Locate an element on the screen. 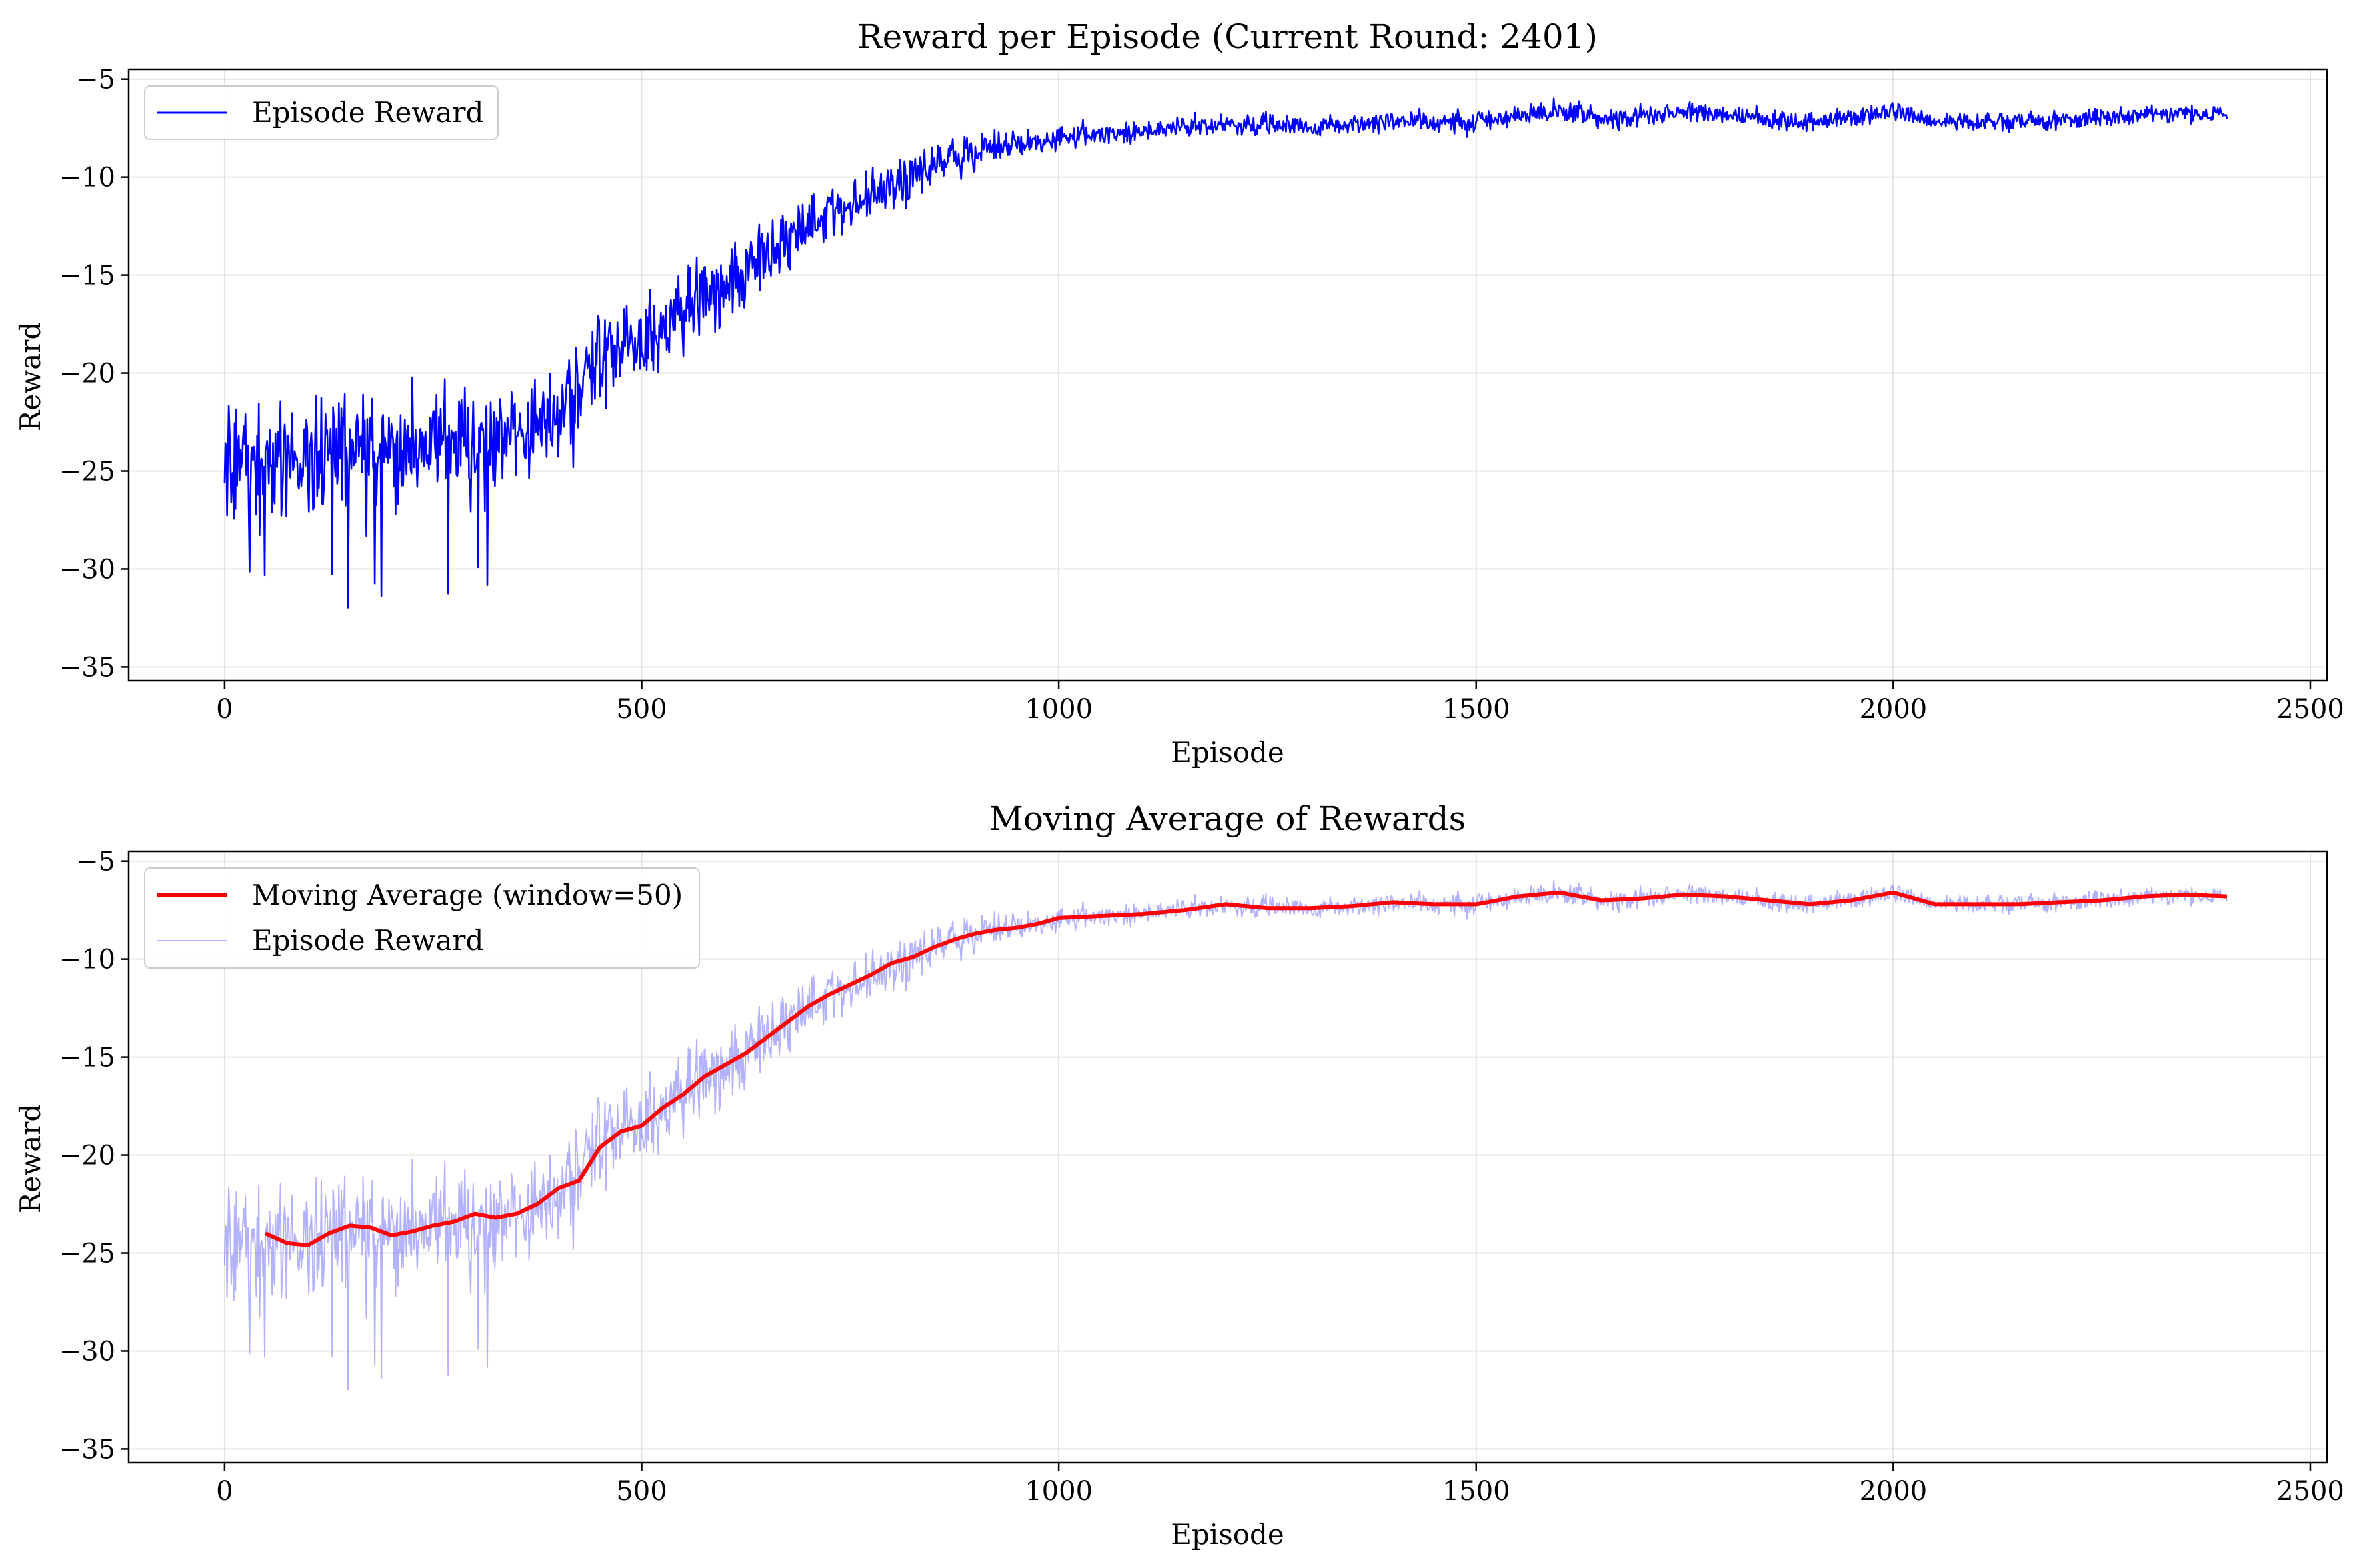 The height and width of the screenshot is (1568, 2365). chart-title: Moving Average of Rewards is located at coordinates (1227, 818).